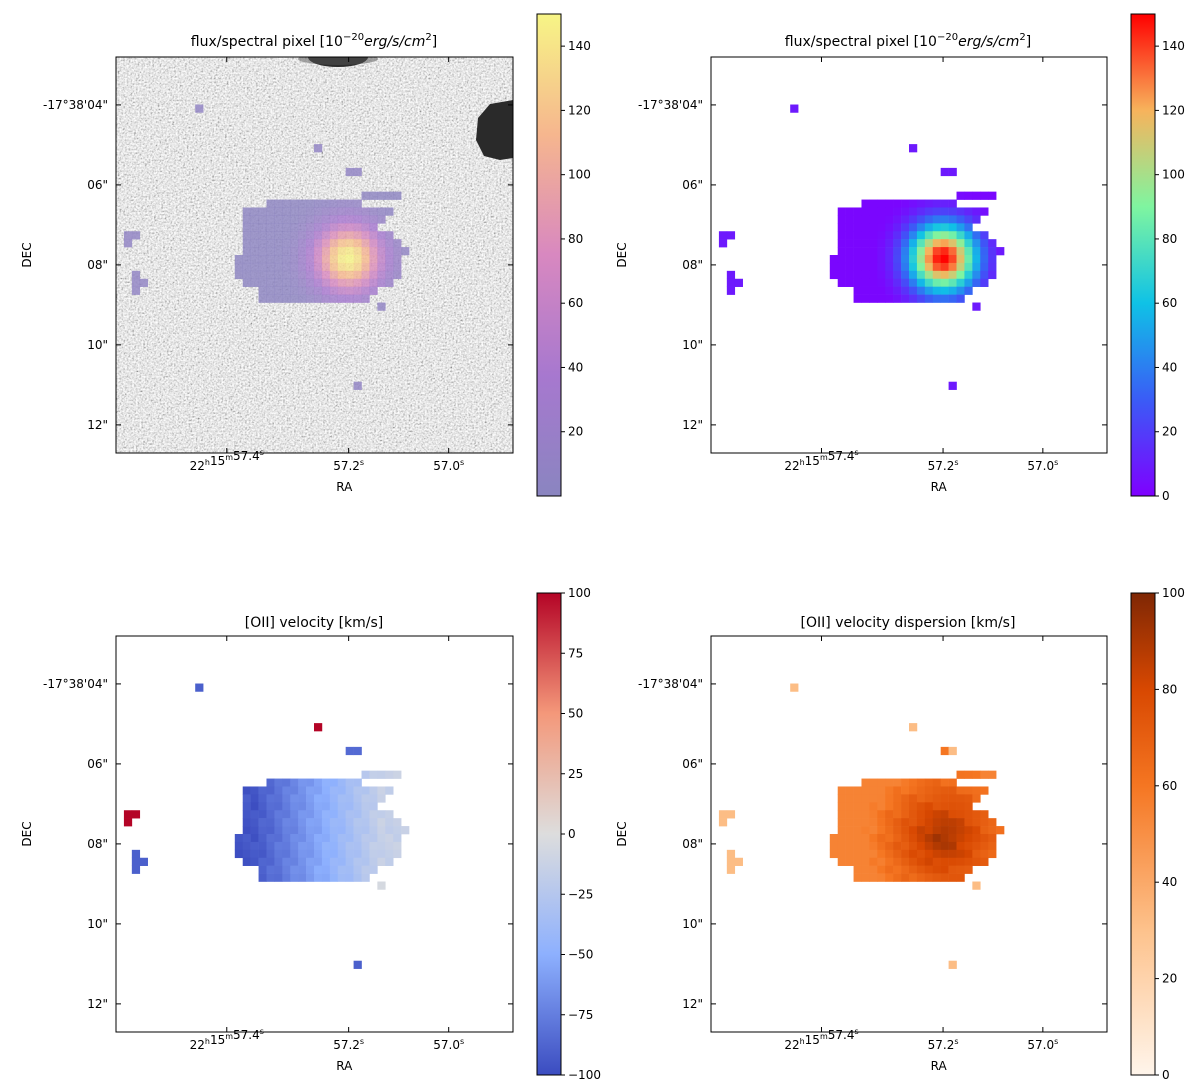 Image resolution: width=1200 pixels, height=1092 pixels. Describe the element at coordinates (575, 653) in the screenshot. I see `colorbar-tick-label: 75` at that location.